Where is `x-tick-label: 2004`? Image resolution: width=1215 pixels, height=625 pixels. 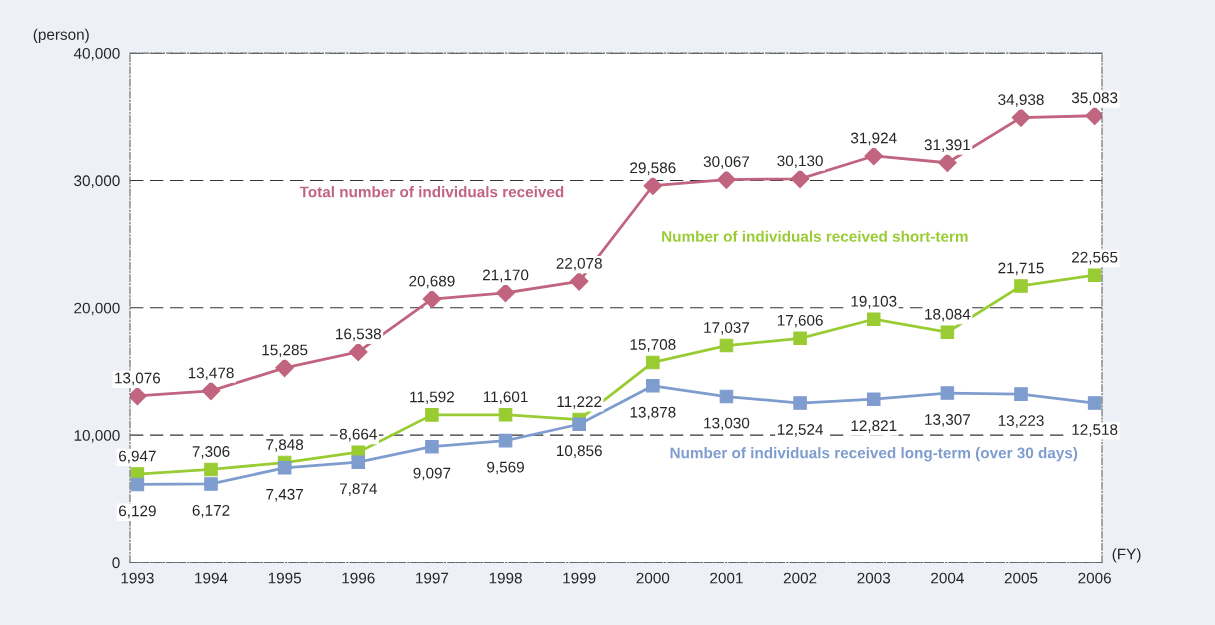 x-tick-label: 2004 is located at coordinates (947, 578).